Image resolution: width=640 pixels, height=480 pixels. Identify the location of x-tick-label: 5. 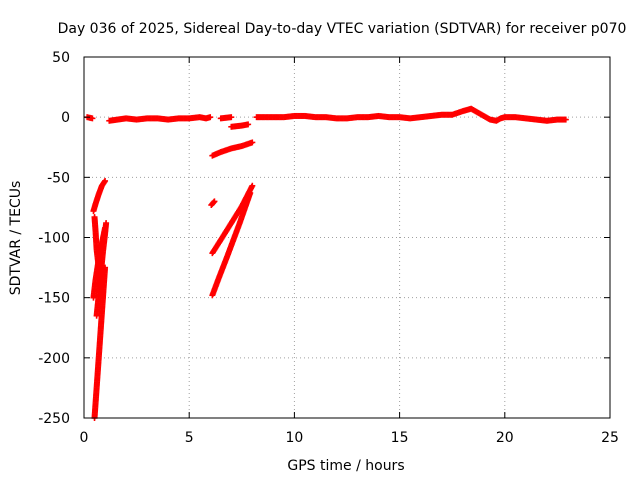
(189, 438).